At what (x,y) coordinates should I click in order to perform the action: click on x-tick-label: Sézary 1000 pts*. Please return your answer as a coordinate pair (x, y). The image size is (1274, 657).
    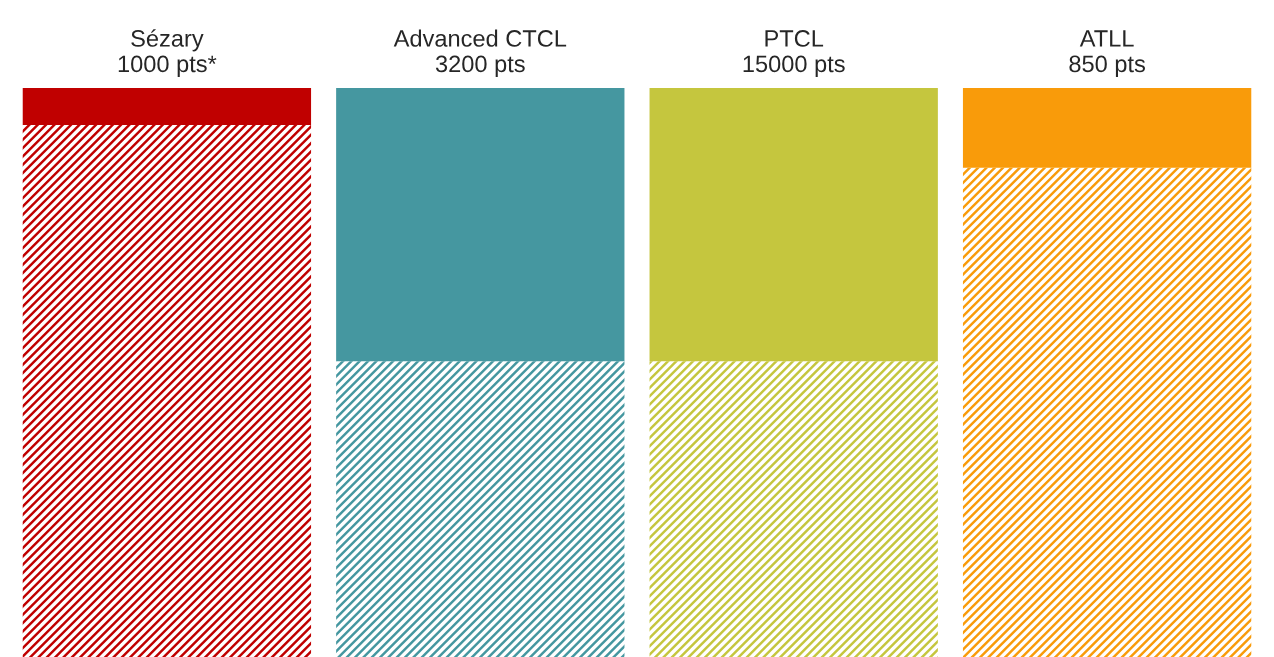
    Looking at the image, I should click on (167, 53).